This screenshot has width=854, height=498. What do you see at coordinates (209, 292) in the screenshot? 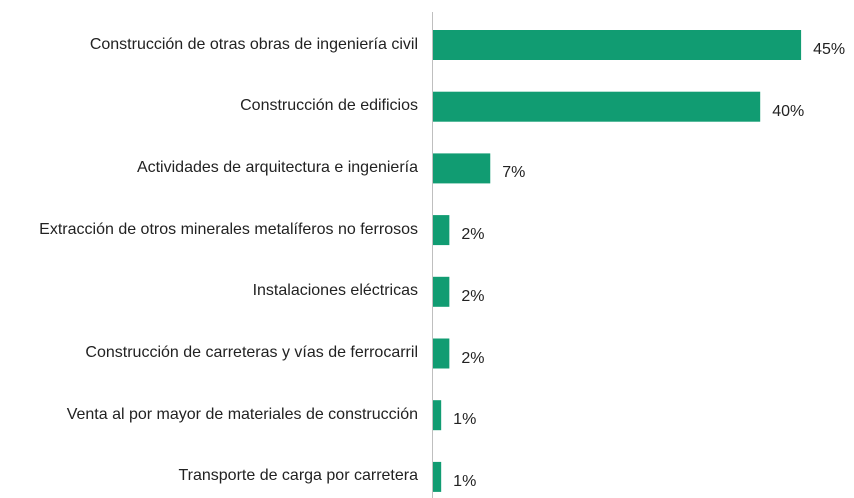
I see `category-label-box: Instalaciones eléctricas` at bounding box center [209, 292].